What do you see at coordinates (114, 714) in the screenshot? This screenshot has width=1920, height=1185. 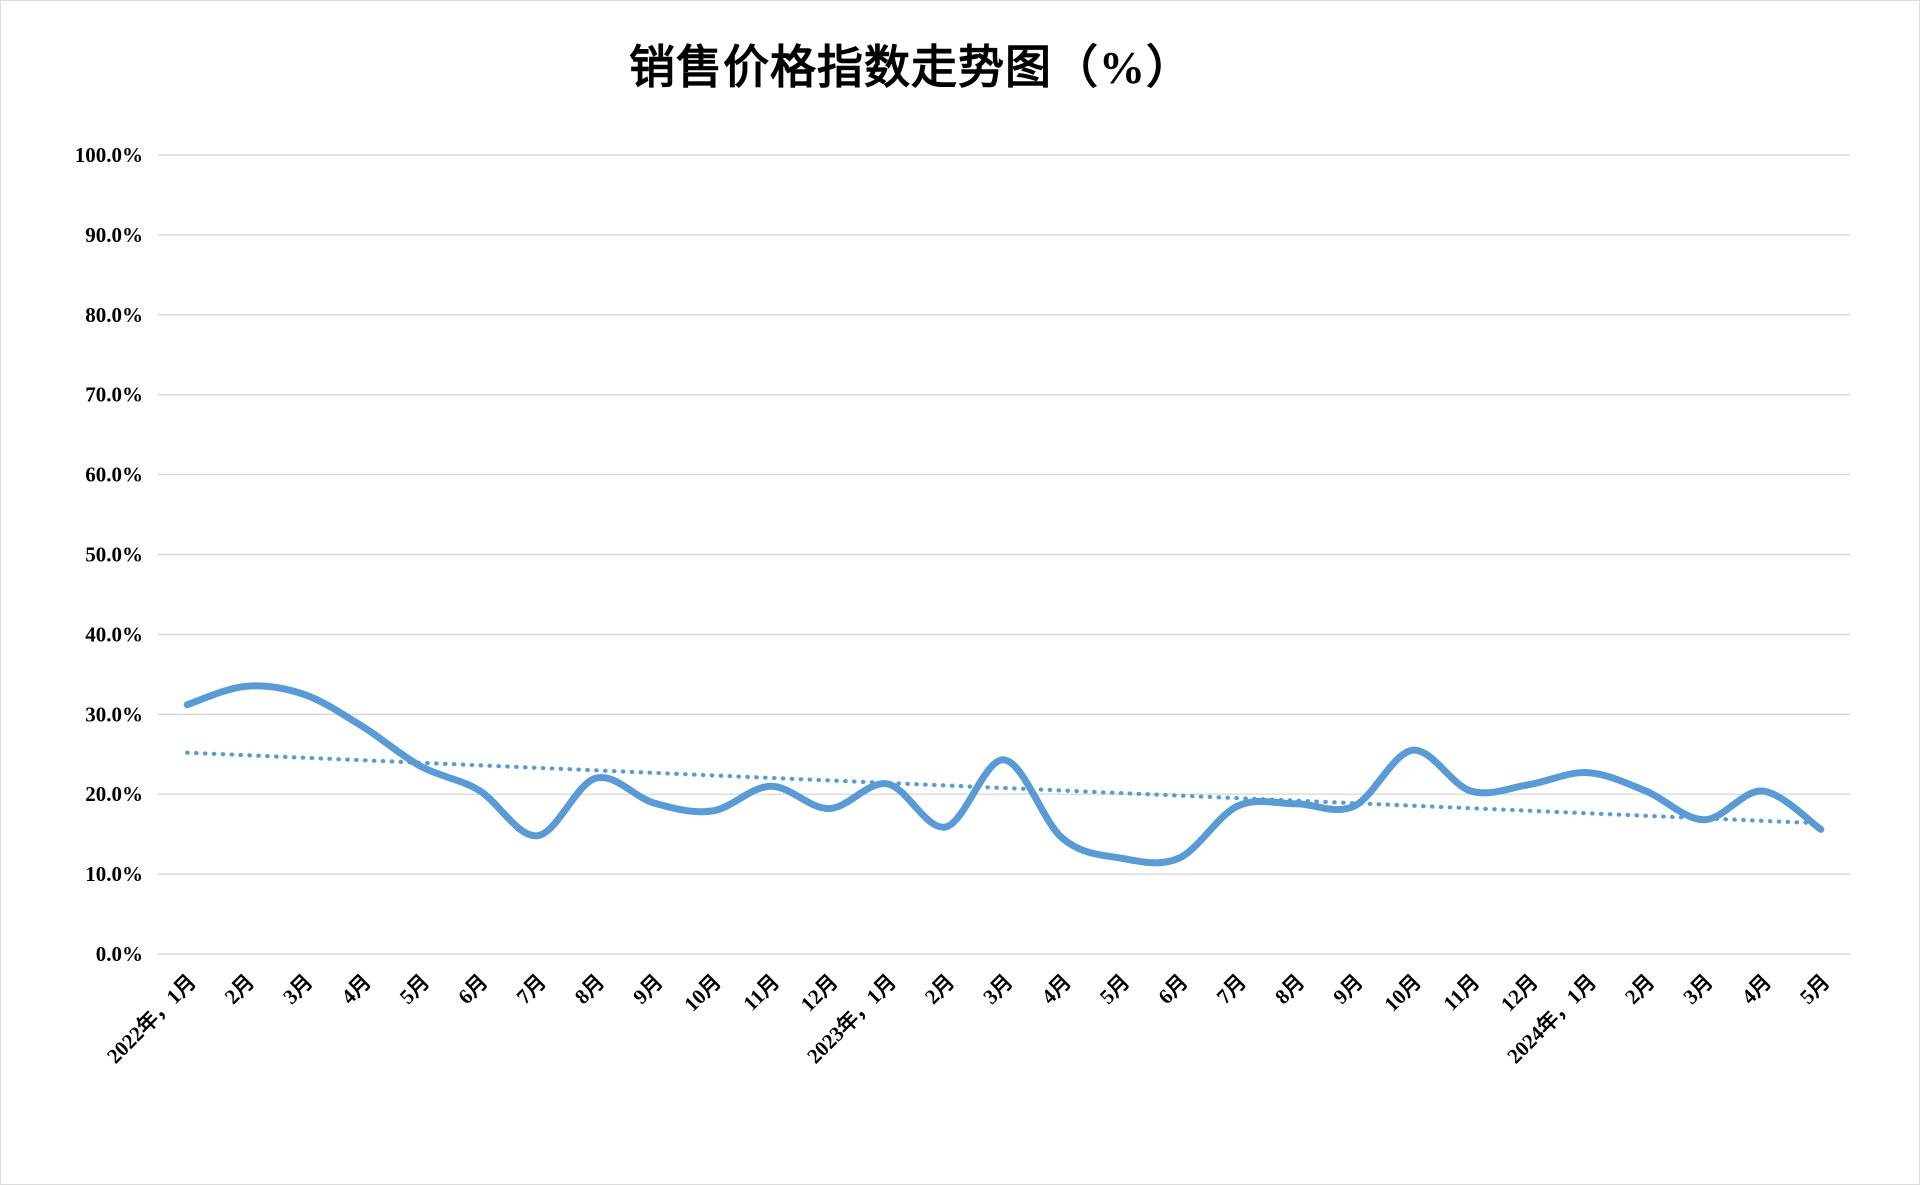 I see `y-axis-label: 30.0%` at bounding box center [114, 714].